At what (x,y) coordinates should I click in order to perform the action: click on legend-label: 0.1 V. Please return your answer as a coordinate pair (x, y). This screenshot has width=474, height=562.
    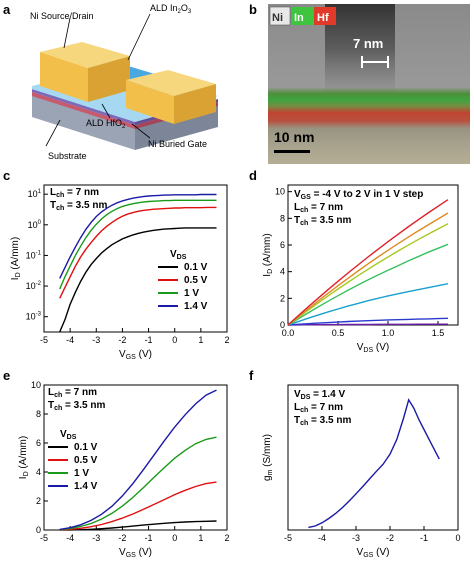
    Looking at the image, I should click on (196, 267).